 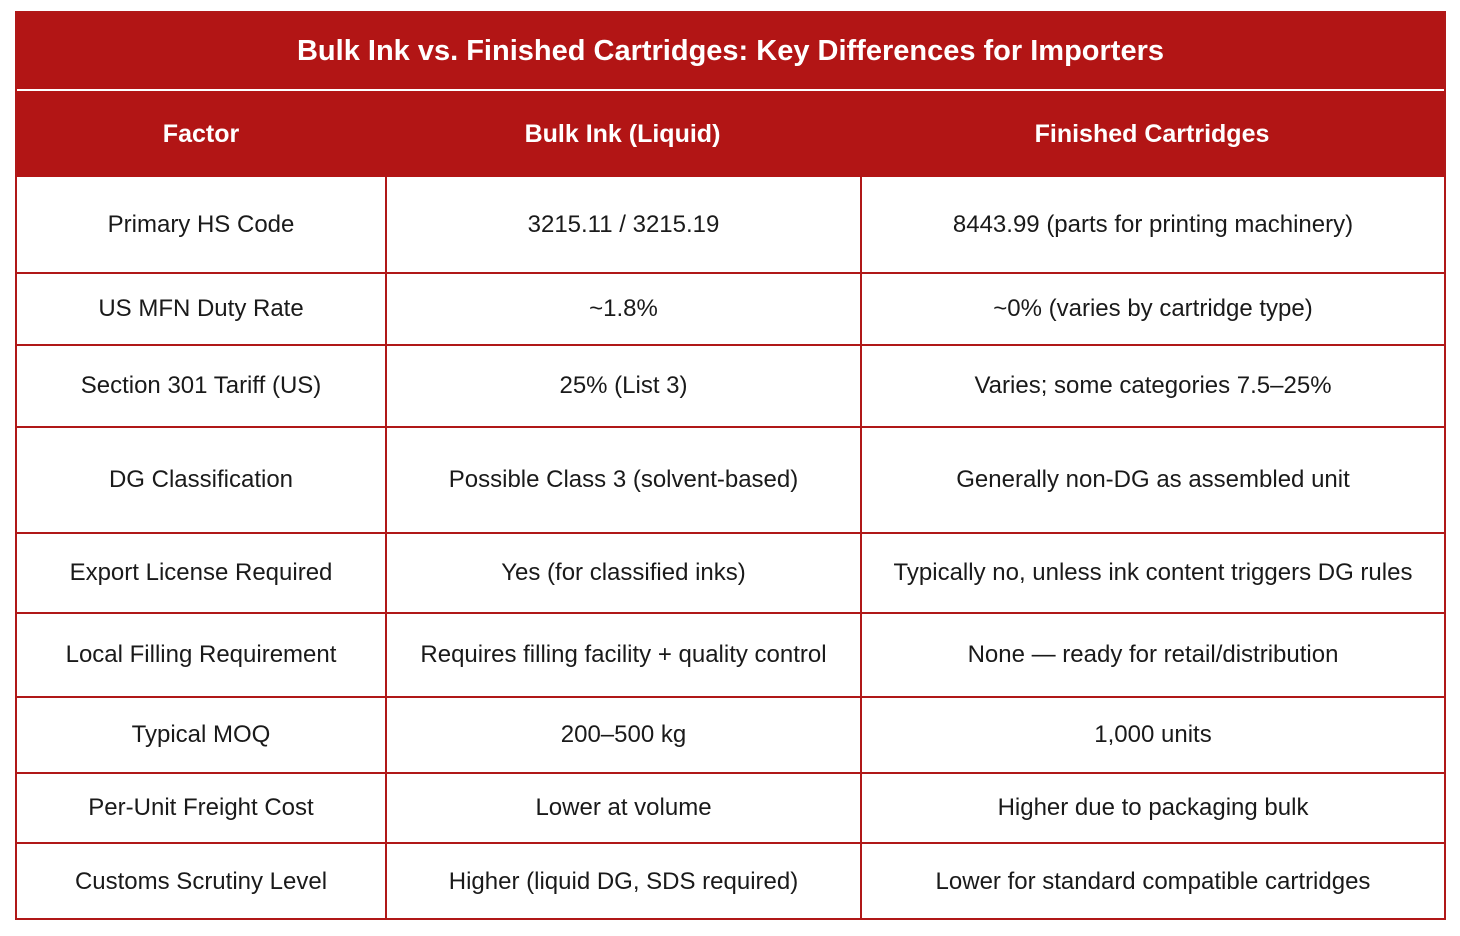 What do you see at coordinates (1152, 386) in the screenshot?
I see `row-finished-cartridges-cell: Varies; some categories 7.5–25%` at bounding box center [1152, 386].